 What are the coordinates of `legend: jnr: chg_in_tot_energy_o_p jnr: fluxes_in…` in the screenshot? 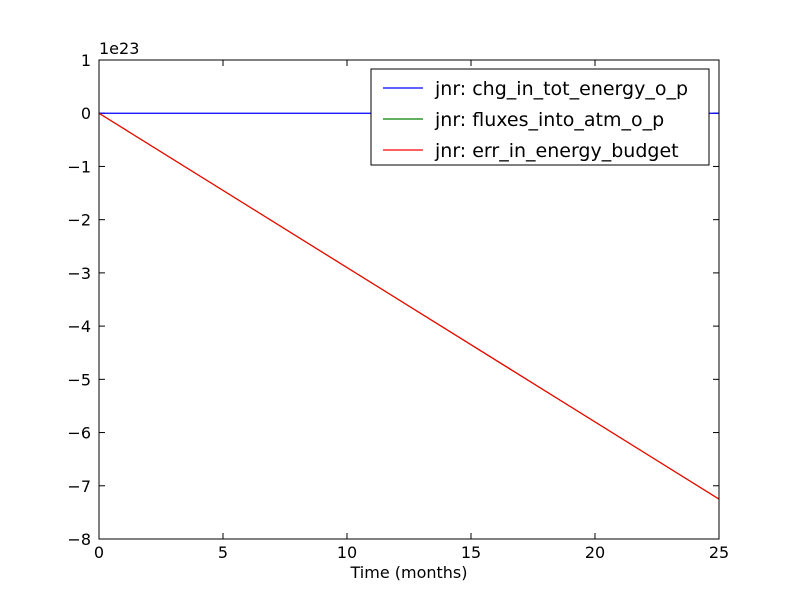 It's located at (540, 117).